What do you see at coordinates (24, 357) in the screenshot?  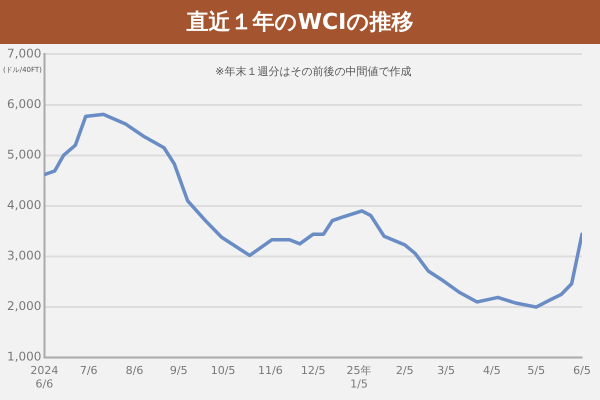 I see `y-tick-label: 1,000` at bounding box center [24, 357].